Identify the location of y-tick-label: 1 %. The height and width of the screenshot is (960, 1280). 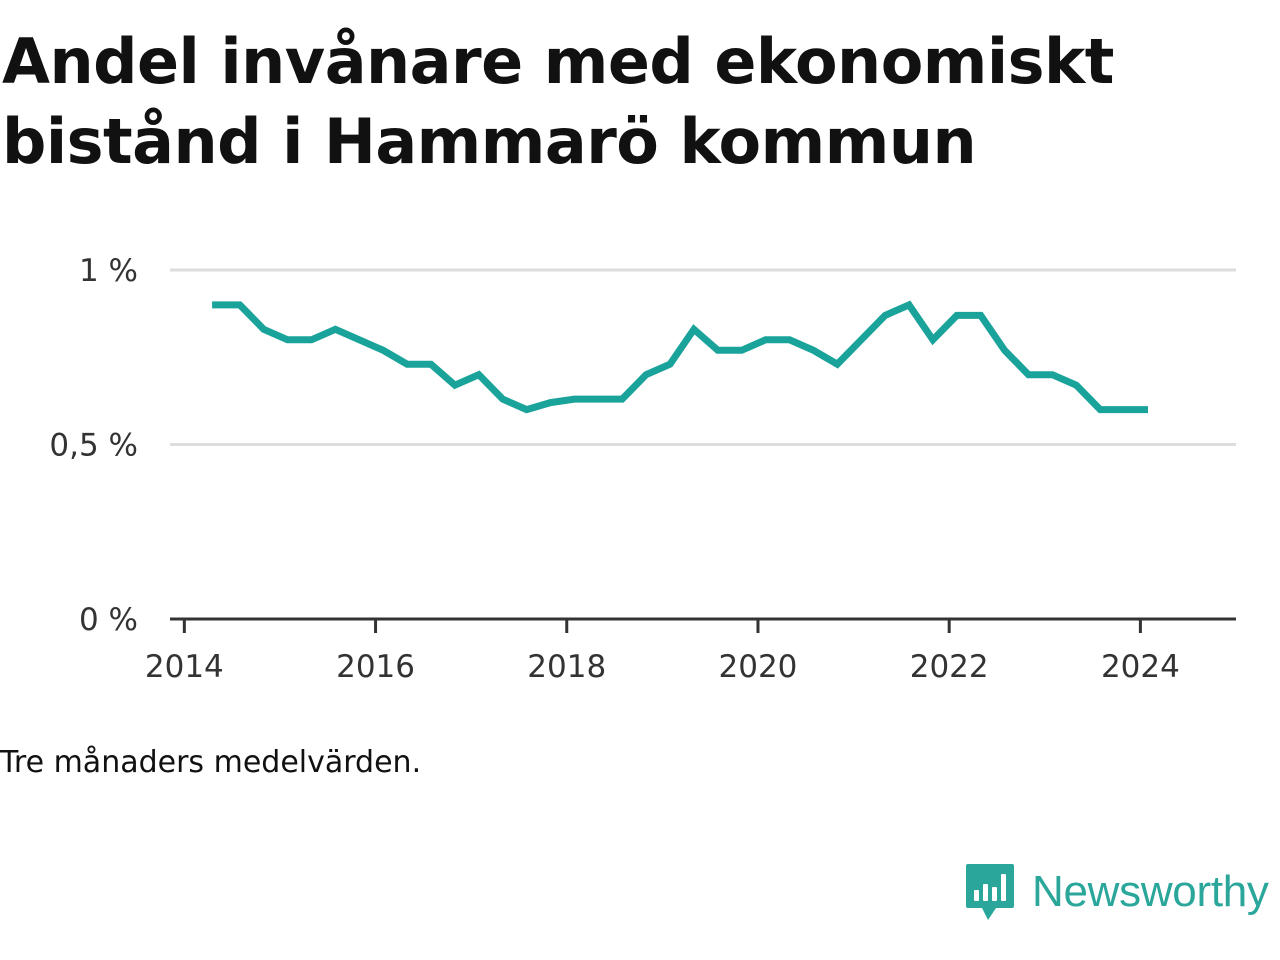
(108, 271).